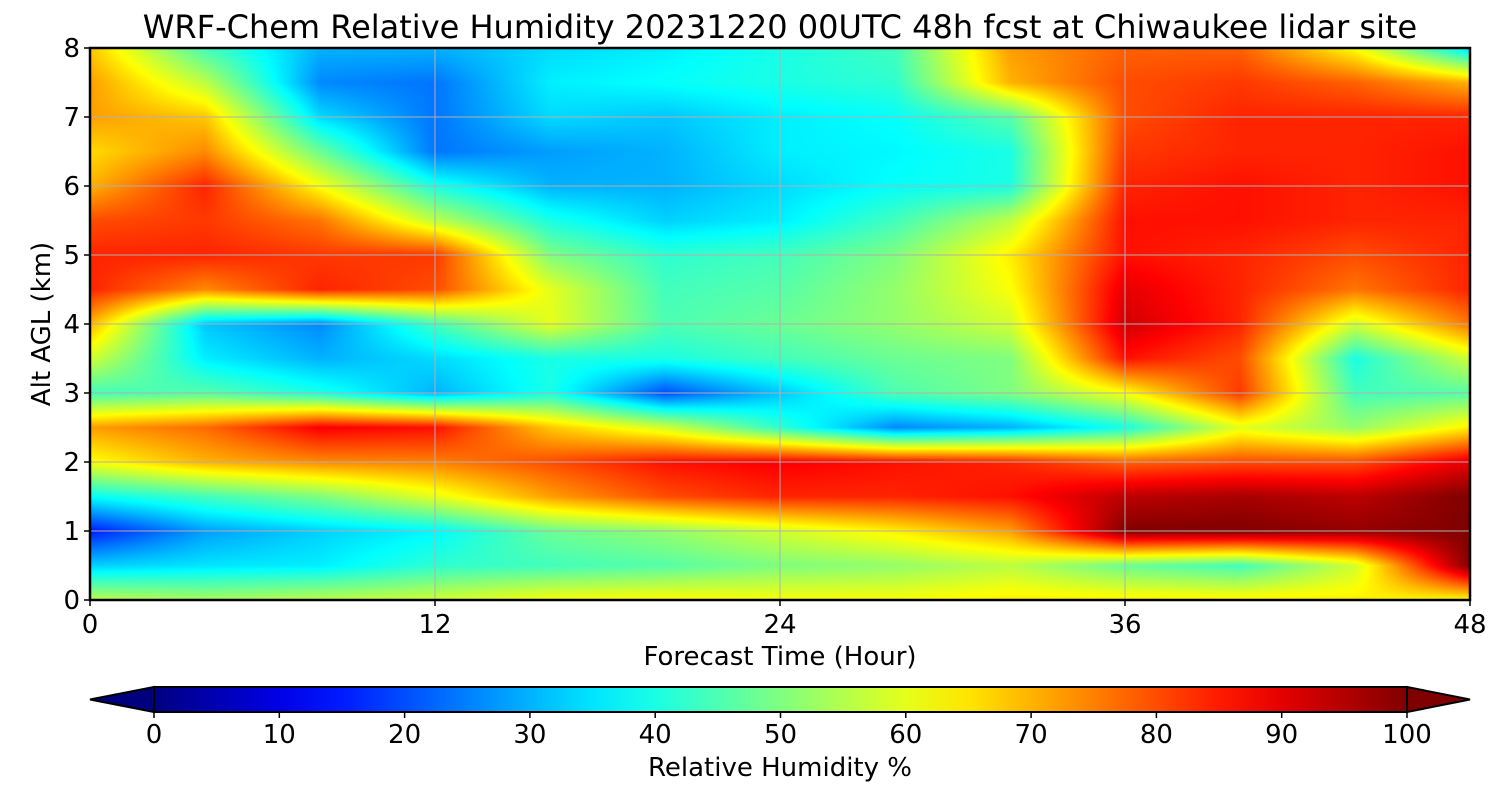 The image size is (1500, 800). I want to click on x-axis-label: Forecast Time (Hour), so click(779, 657).